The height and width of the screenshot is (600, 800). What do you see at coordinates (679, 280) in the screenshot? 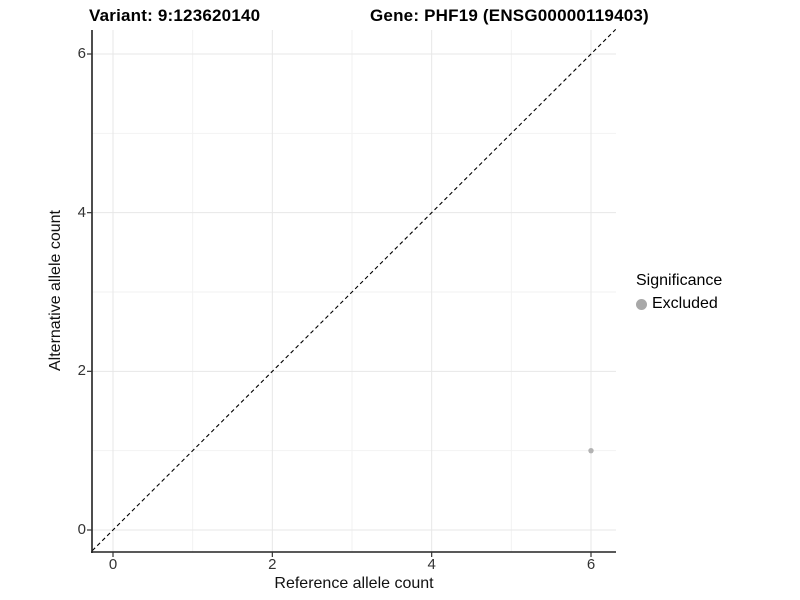
I see `legend-title: Significance` at bounding box center [679, 280].